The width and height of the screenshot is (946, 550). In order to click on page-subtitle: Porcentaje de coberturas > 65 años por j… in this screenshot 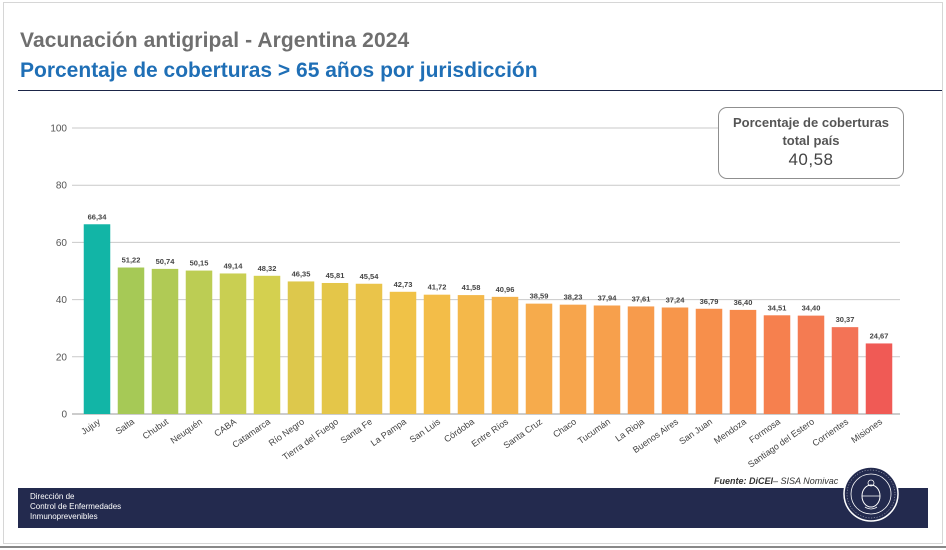, I will do `click(279, 70)`.